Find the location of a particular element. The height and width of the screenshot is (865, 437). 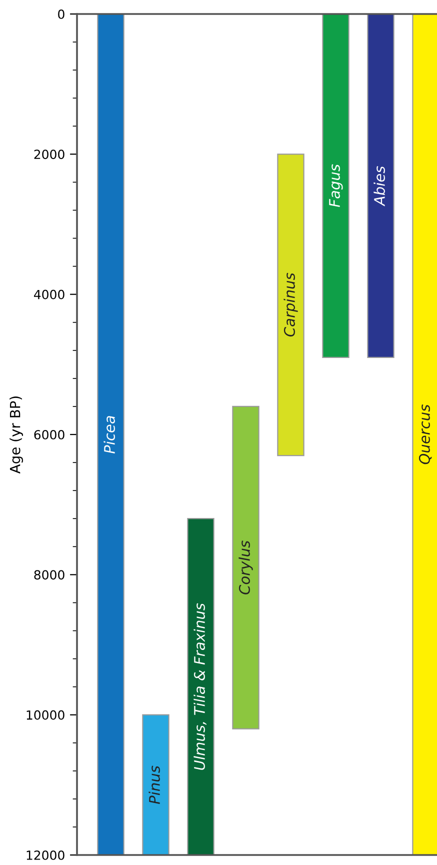

x-tick-label: Abies is located at coordinates (379, 186).